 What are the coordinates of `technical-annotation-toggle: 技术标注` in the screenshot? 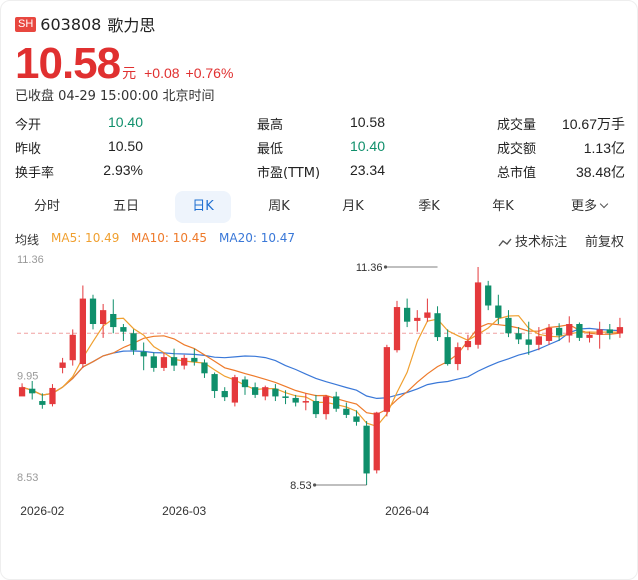 It's located at (532, 240).